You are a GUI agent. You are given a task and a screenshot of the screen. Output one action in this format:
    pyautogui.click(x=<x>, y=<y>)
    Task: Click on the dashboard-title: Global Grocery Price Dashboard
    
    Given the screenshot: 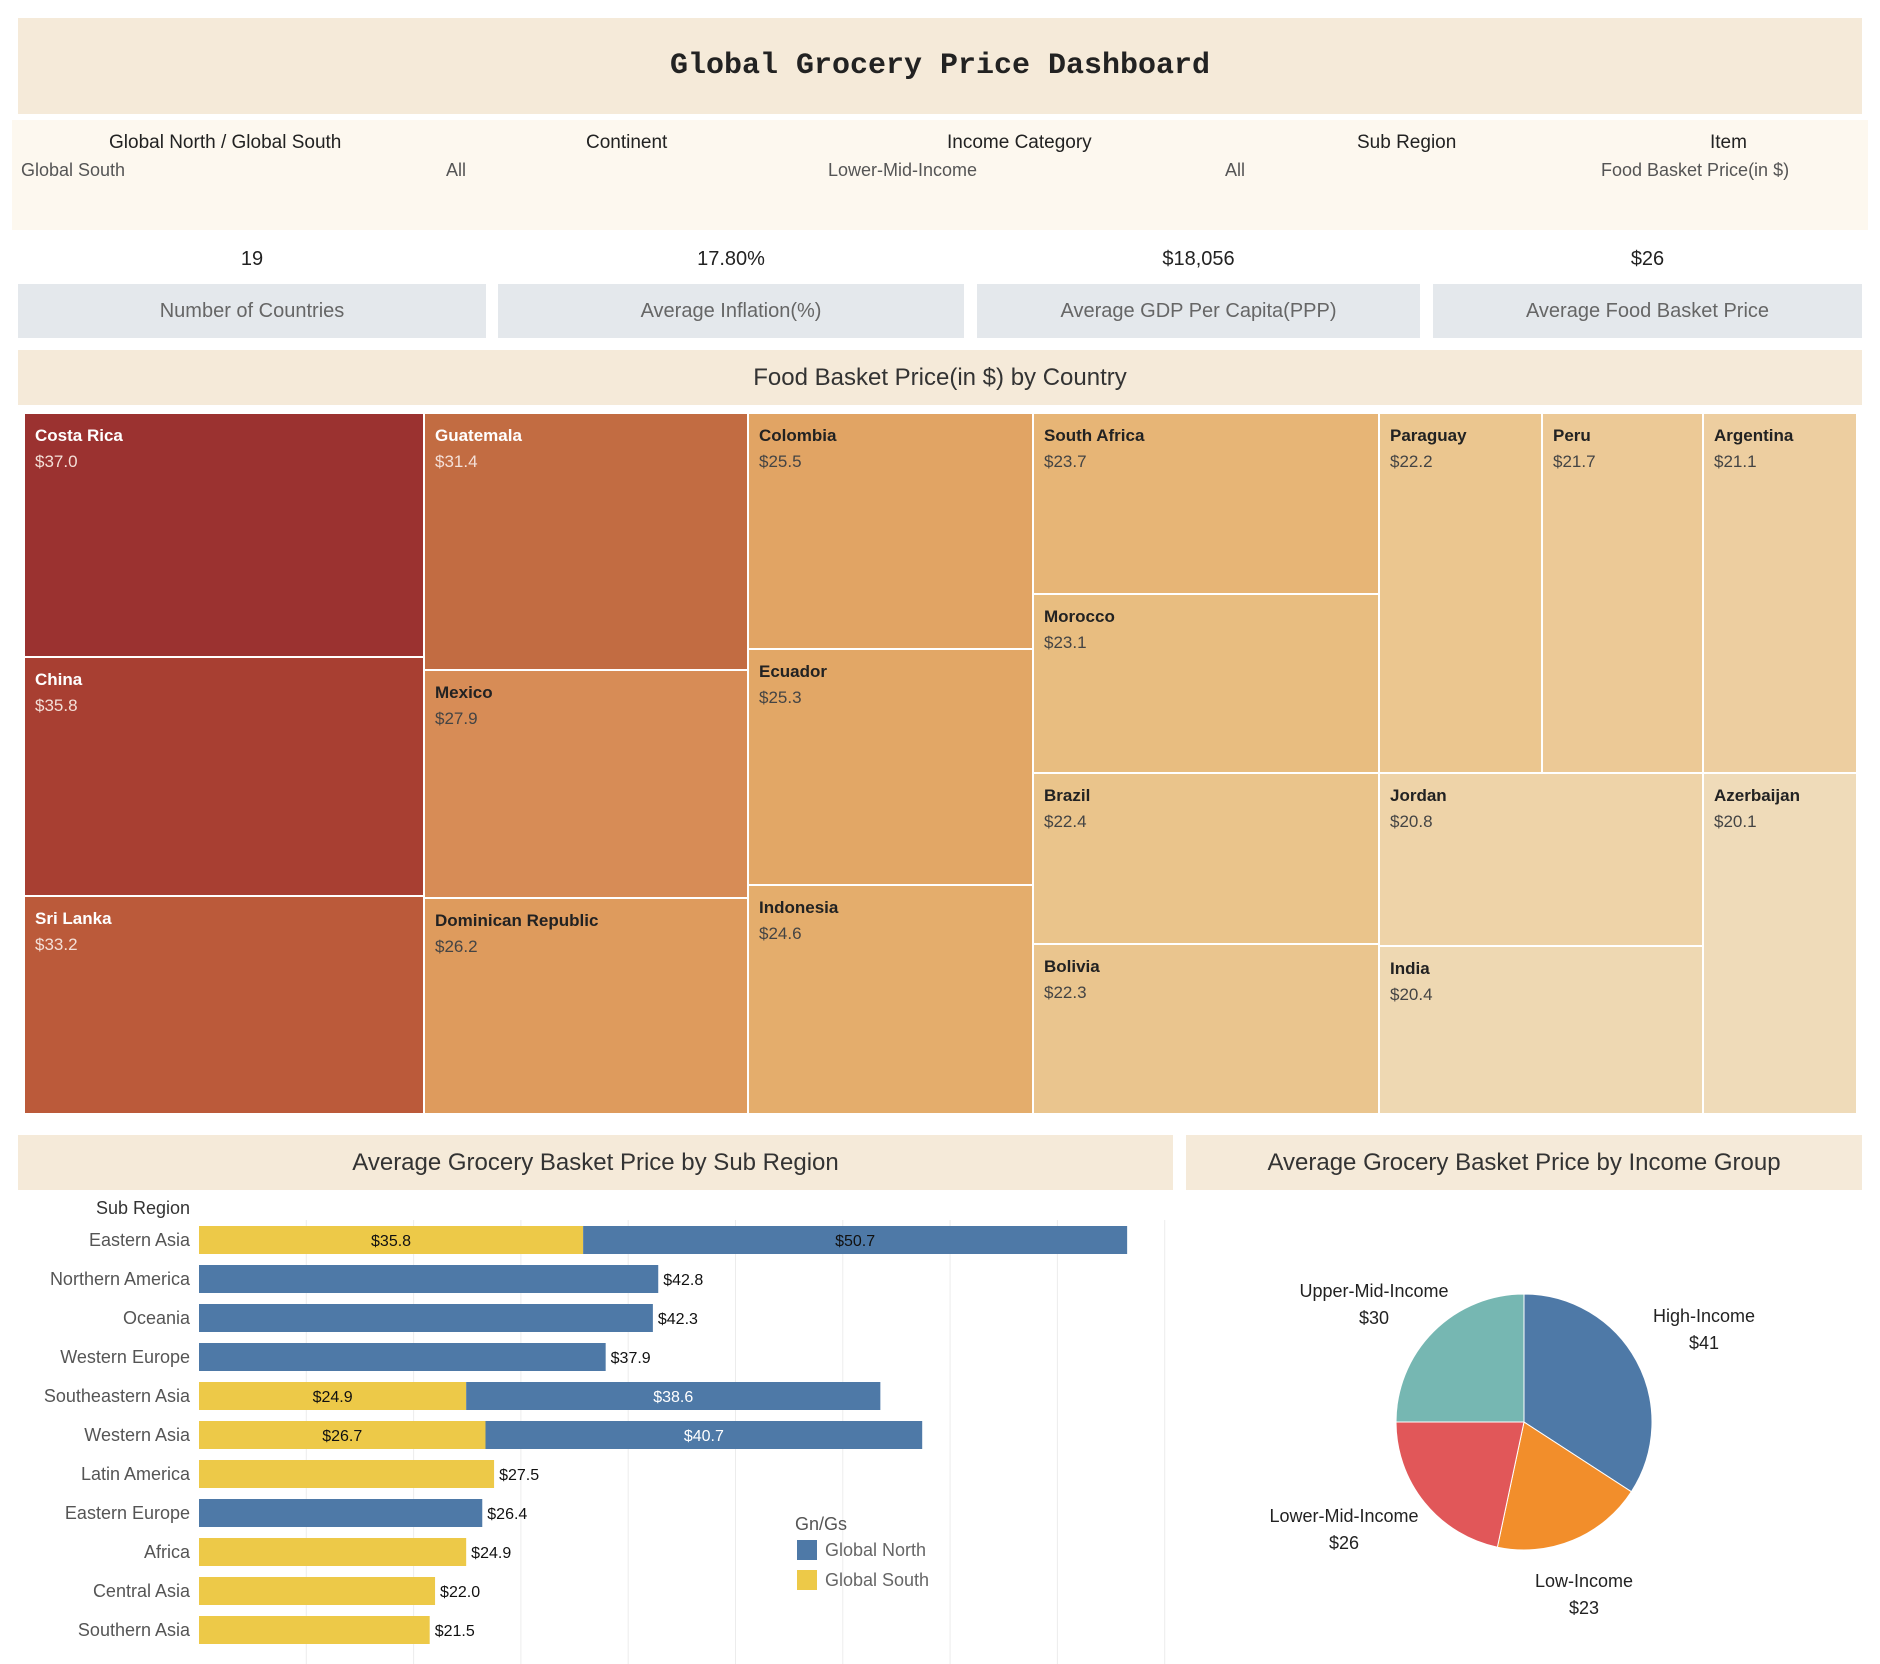 What is the action you would take?
    pyautogui.click(x=940, y=66)
    